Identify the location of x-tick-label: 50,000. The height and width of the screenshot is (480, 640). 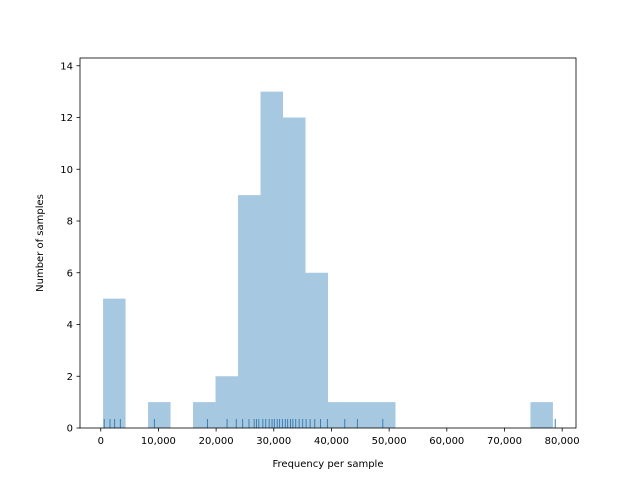
(389, 441).